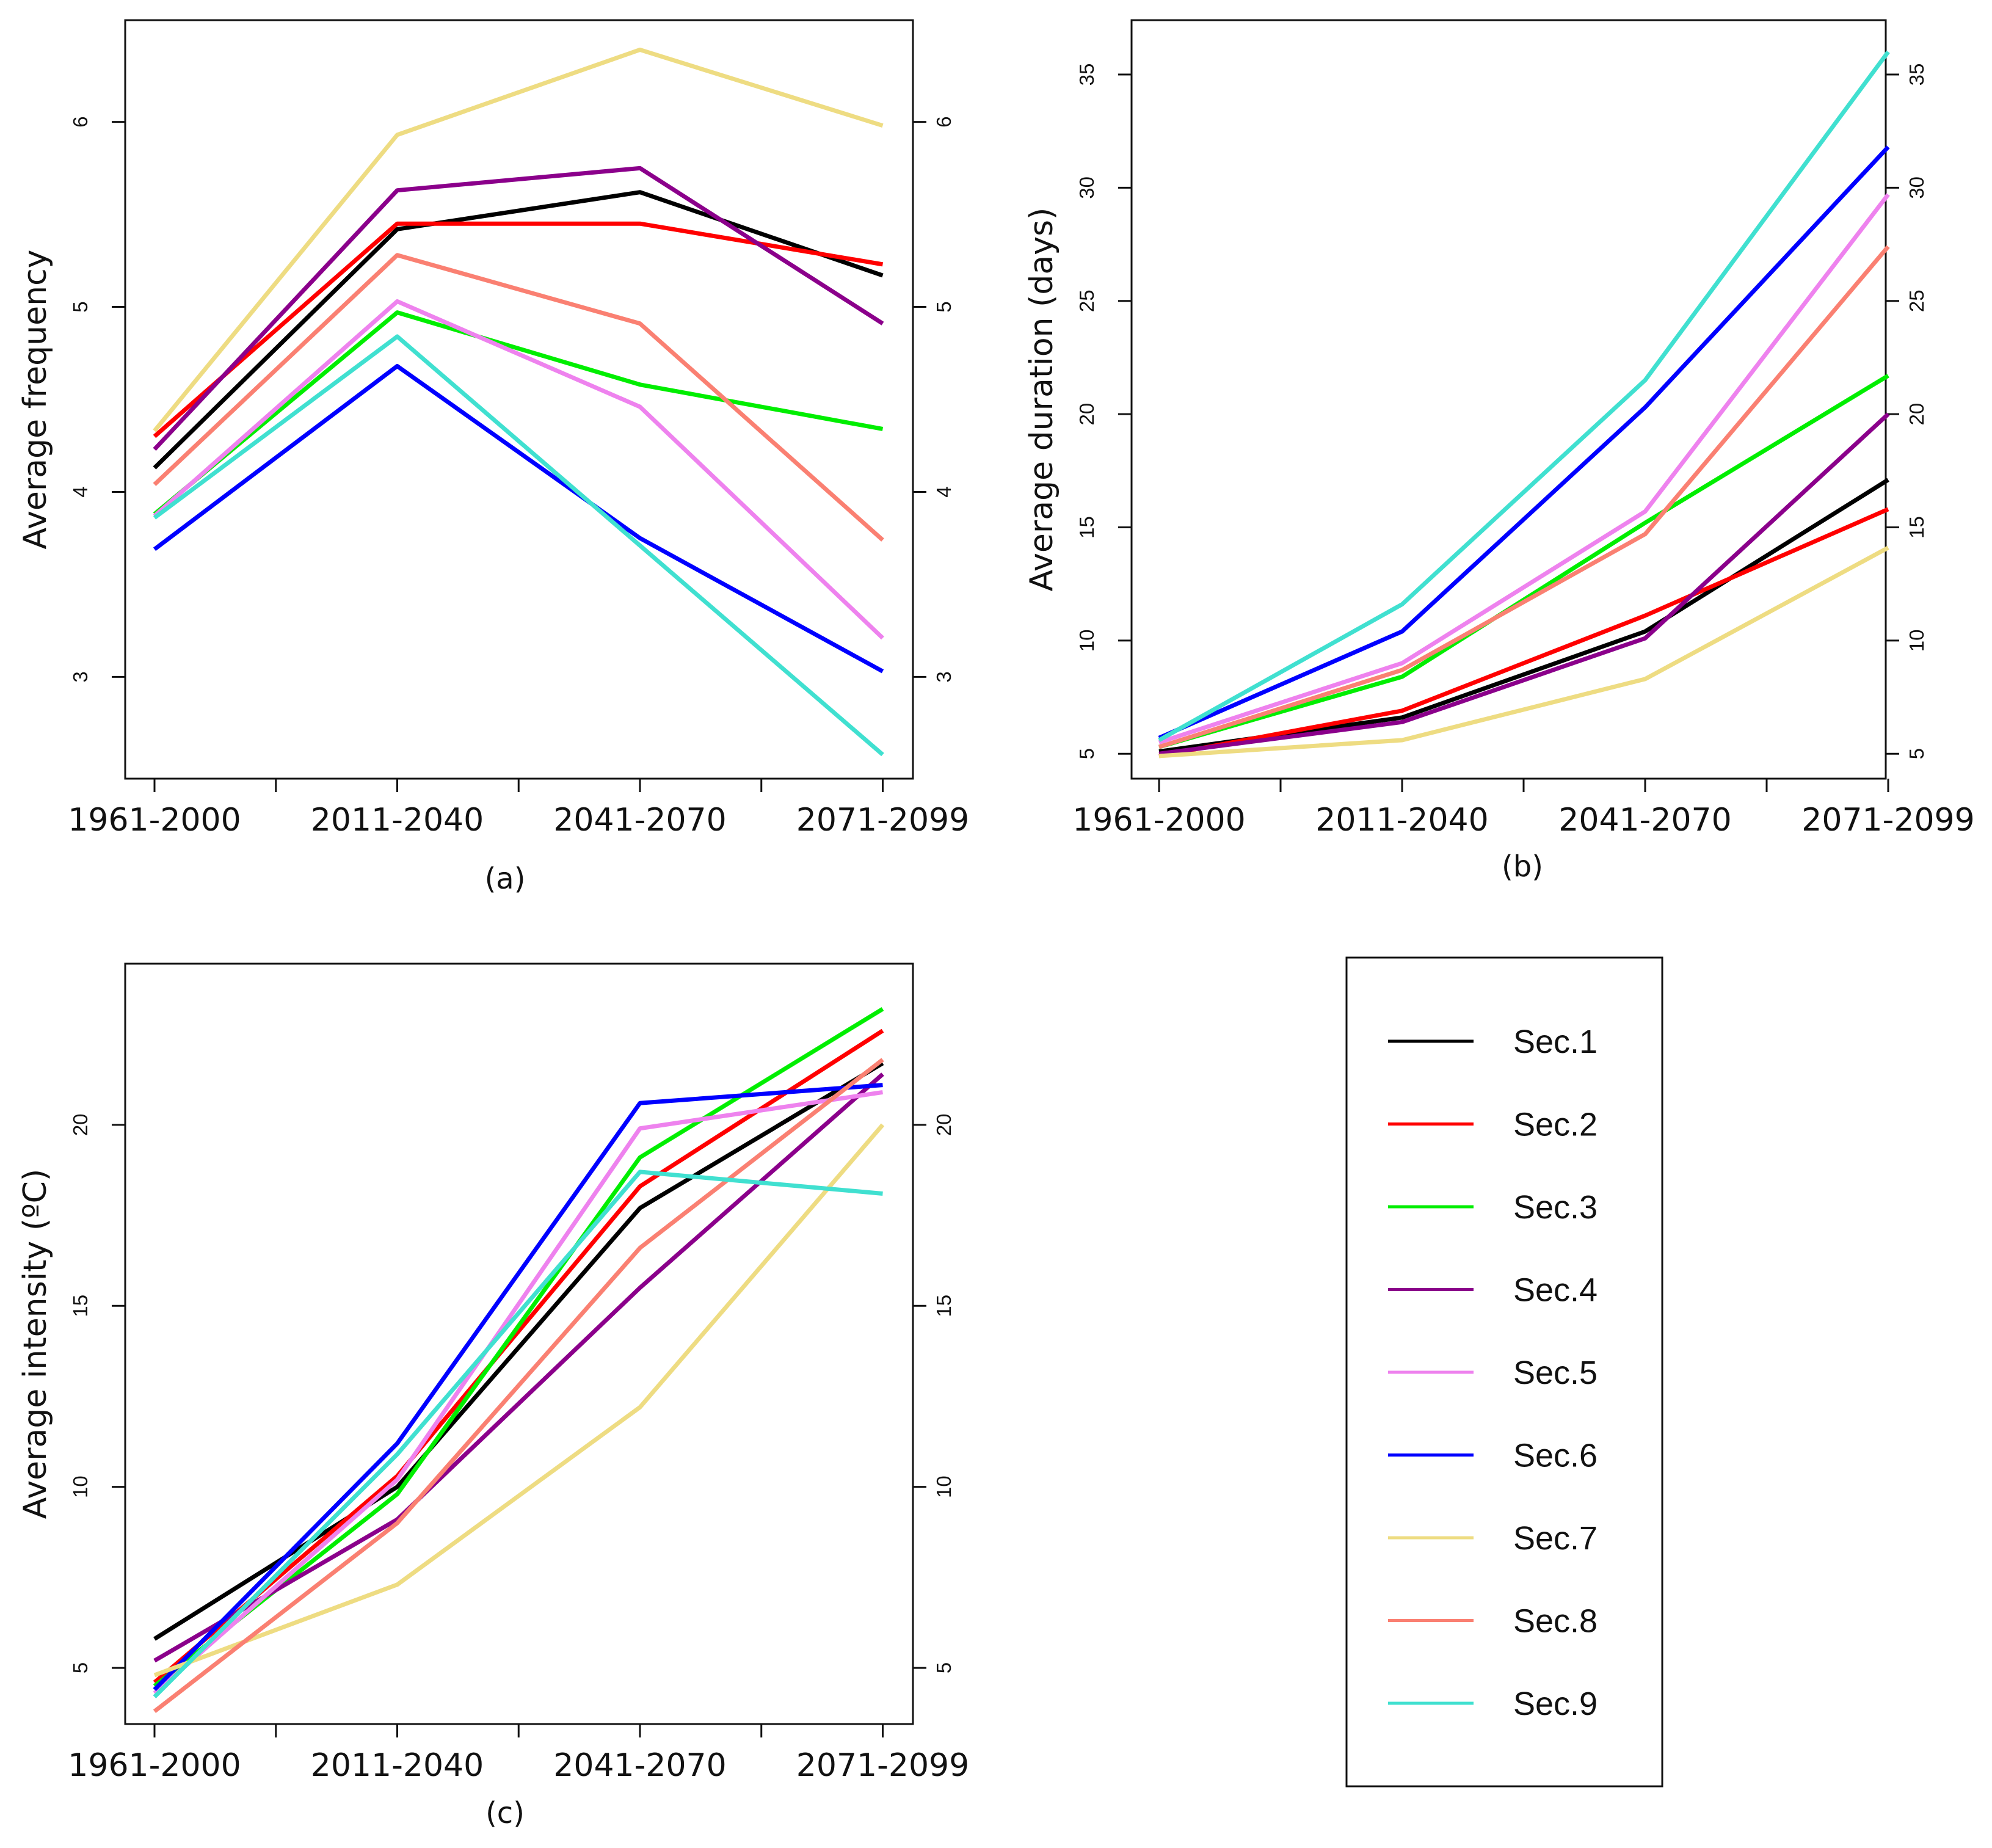 The image size is (1992, 1848). What do you see at coordinates (1555, 1538) in the screenshot?
I see `legend-label: Sec.7` at bounding box center [1555, 1538].